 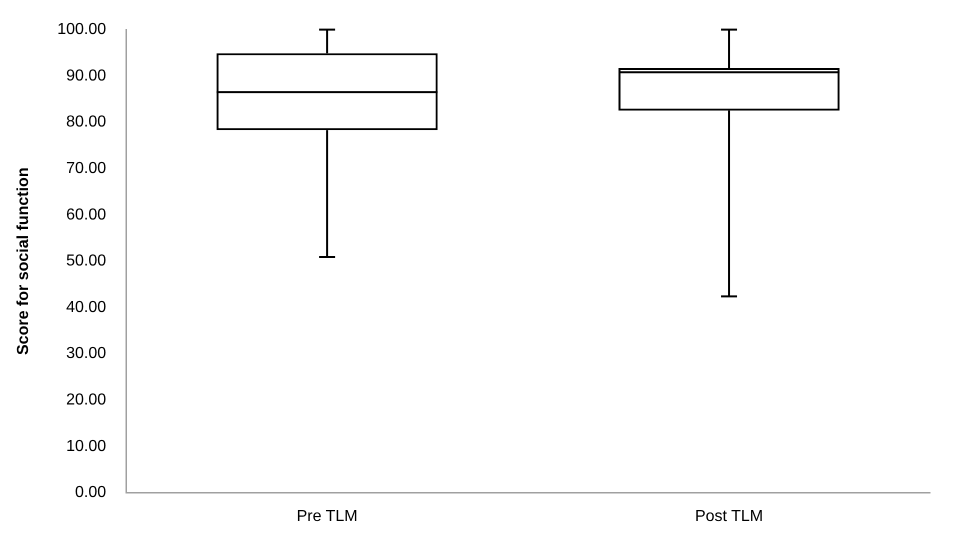 I want to click on y-tick-label: 80.00, so click(x=86, y=122).